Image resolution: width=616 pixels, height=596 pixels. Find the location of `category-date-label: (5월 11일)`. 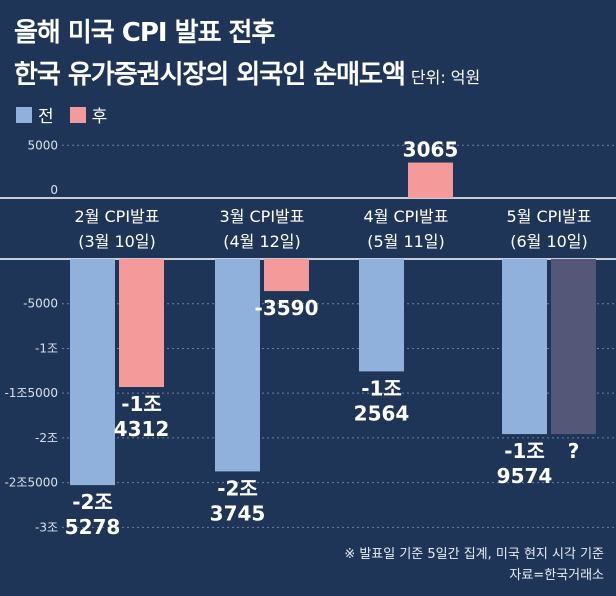

category-date-label: (5월 11일) is located at coordinates (406, 241).